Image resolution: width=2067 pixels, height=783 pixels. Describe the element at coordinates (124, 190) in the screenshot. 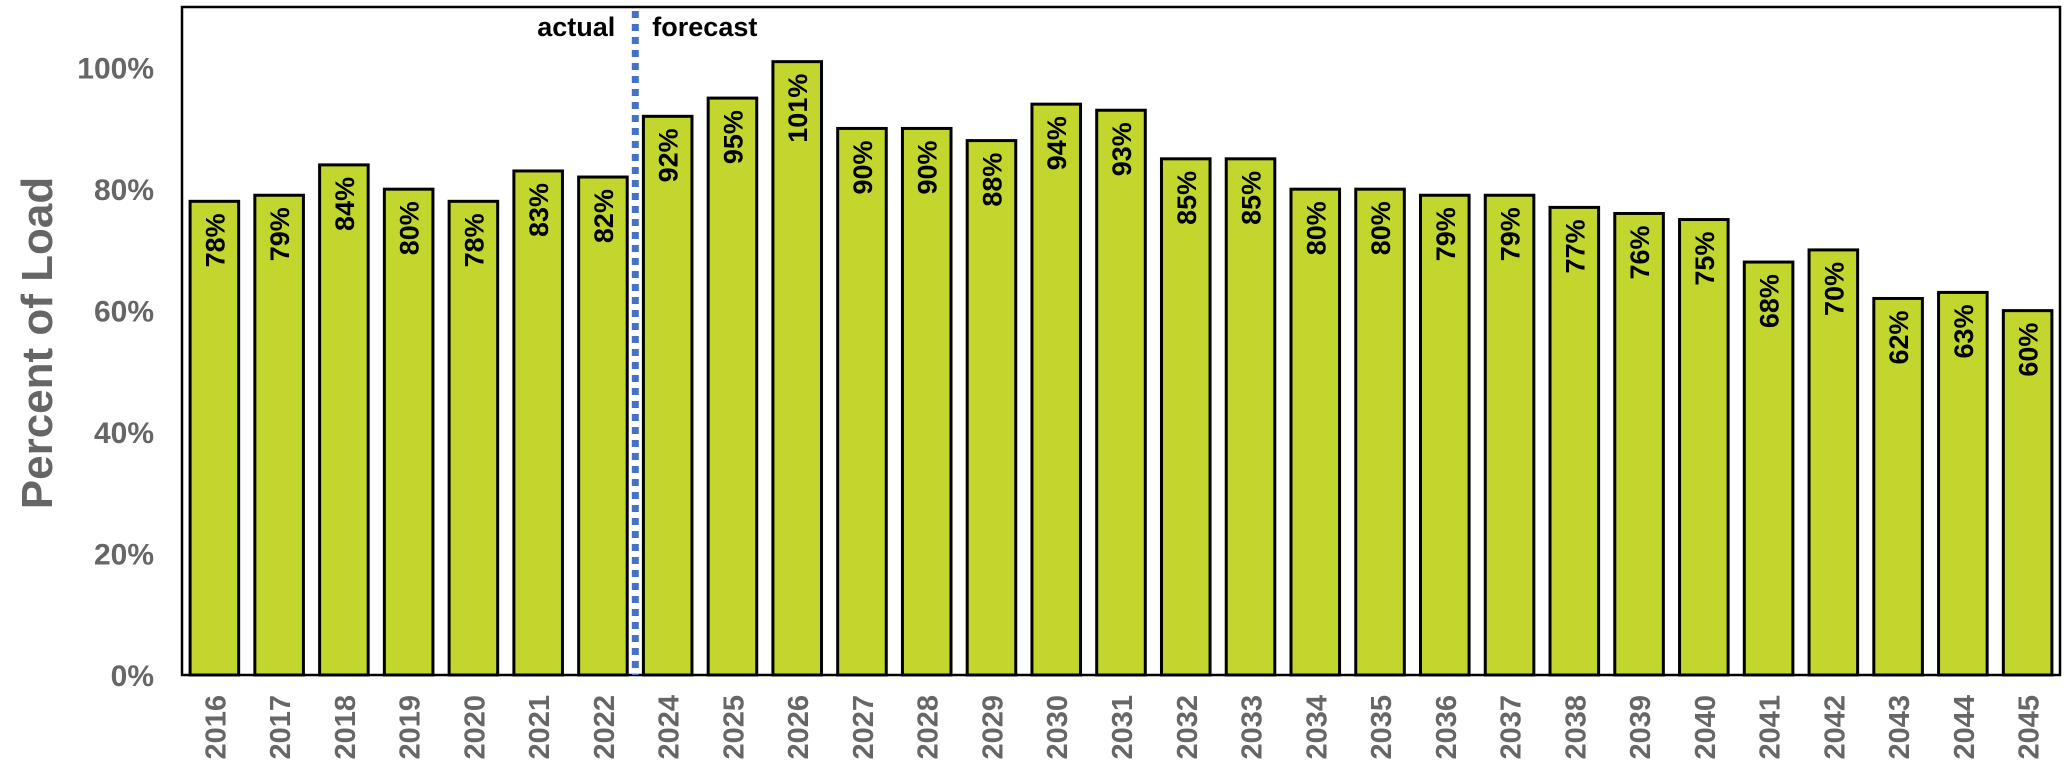

I see `y-tick-label: 80%` at that location.